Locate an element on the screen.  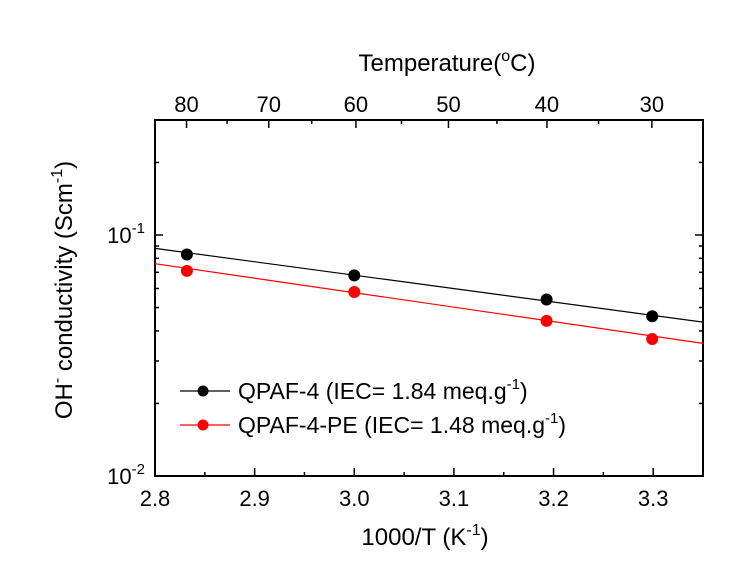
top-tick-label: 80 is located at coordinates (186, 104).